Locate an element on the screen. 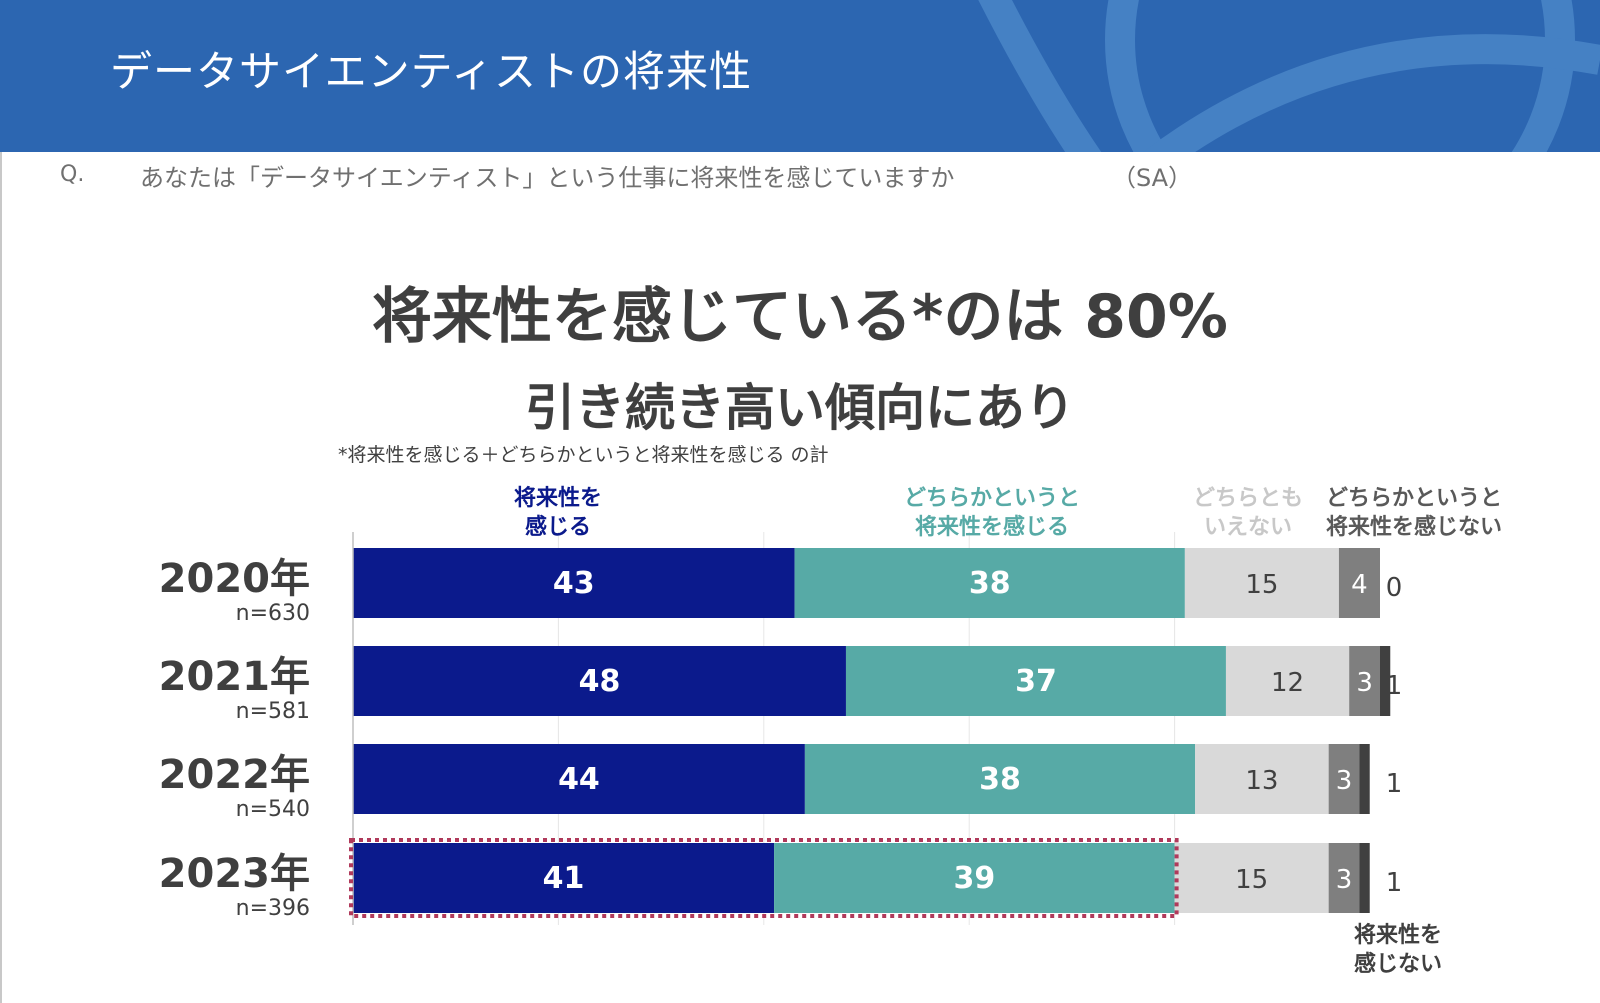 The width and height of the screenshot is (1600, 1003). category-sample-size: n=540 is located at coordinates (273, 809).